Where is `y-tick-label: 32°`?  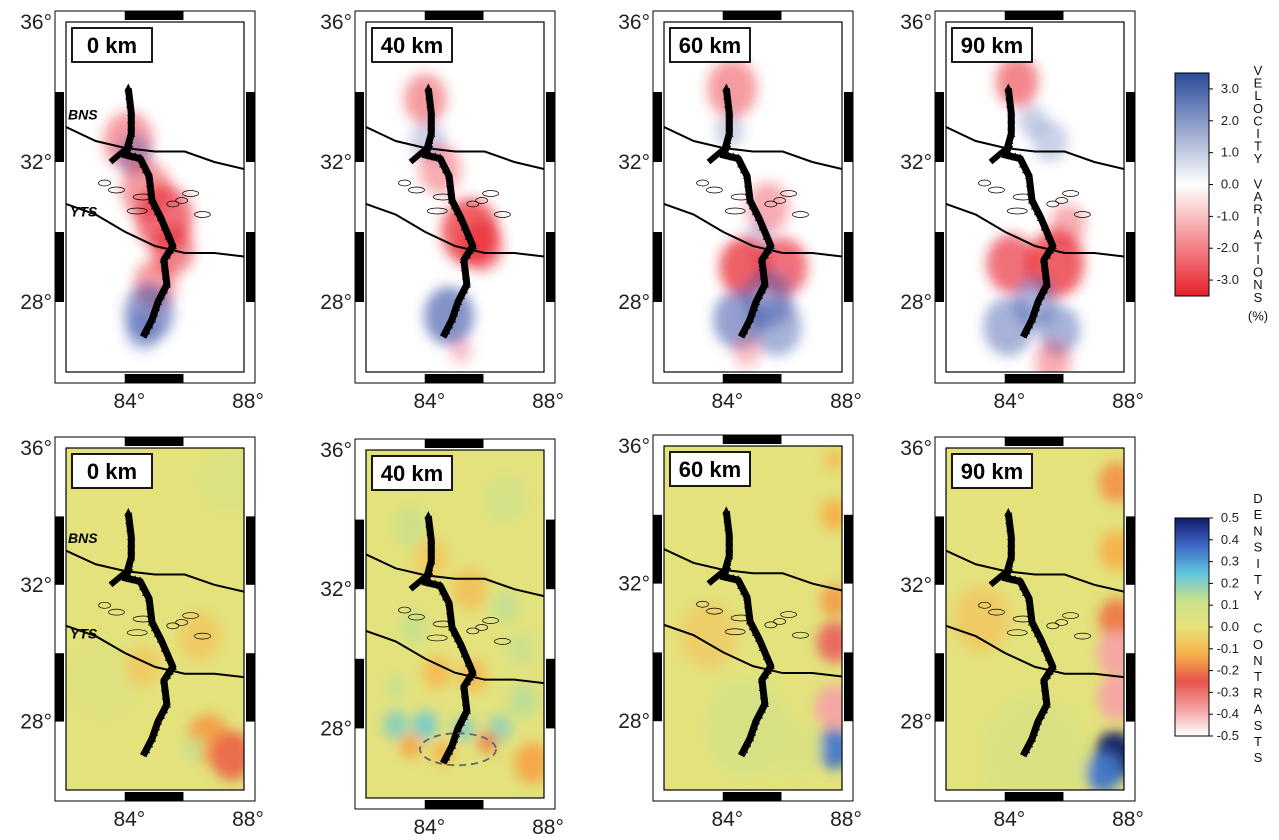 y-tick-label: 32° is located at coordinates (916, 162).